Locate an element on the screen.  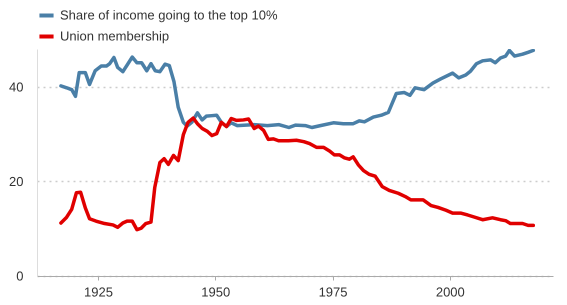
legend-label: Share of income going to the top 10% is located at coordinates (169, 15).